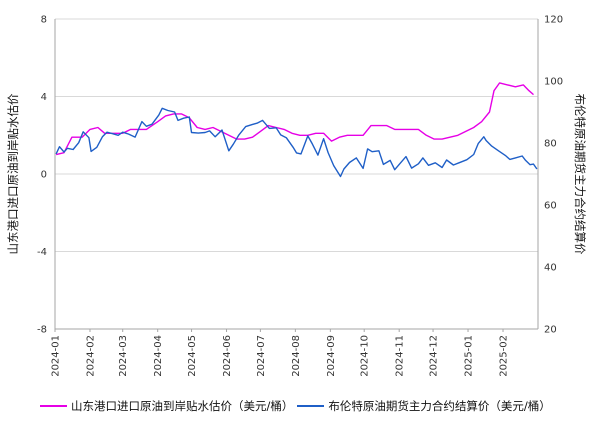 This screenshot has height=435, width=598. Describe the element at coordinates (550, 330) in the screenshot. I see `y-right-tick-label: 20` at that location.